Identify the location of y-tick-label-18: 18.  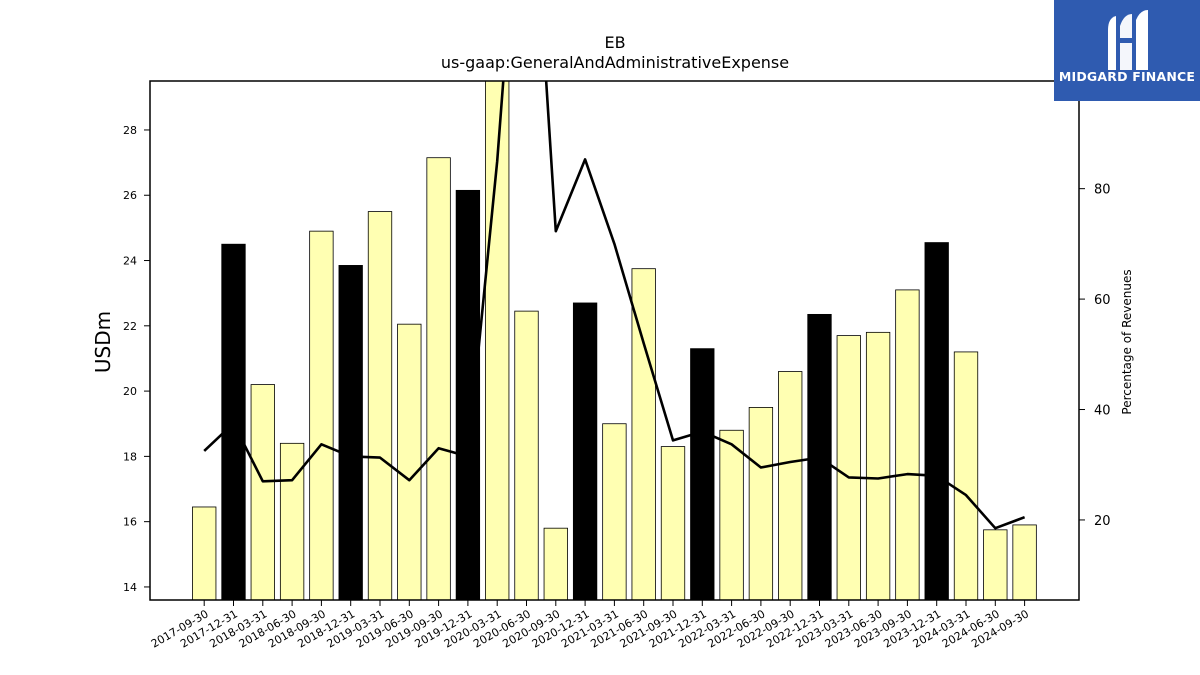
(130, 456).